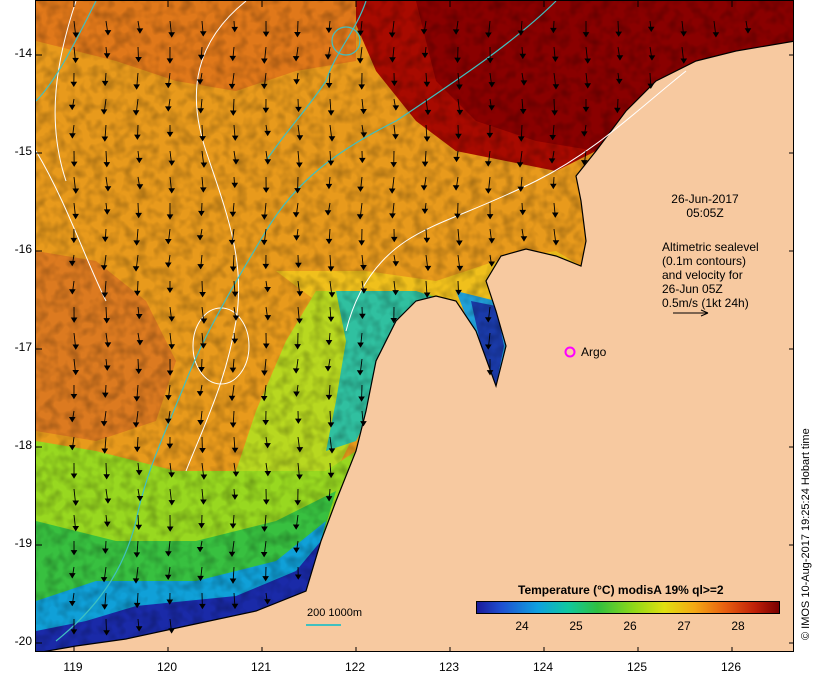  Describe the element at coordinates (355, 667) in the screenshot. I see `lon-label-122: 122` at that location.